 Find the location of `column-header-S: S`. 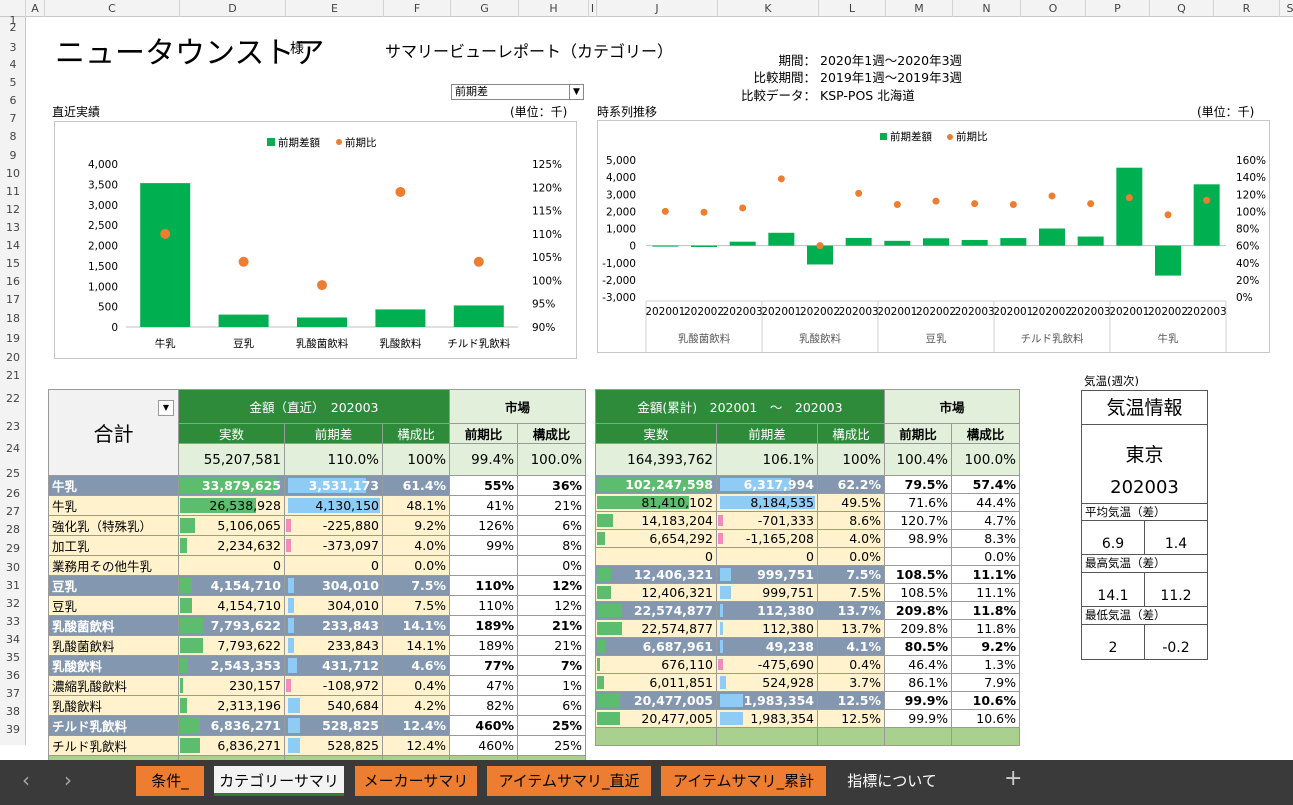

column-header-S: S is located at coordinates (1286, 8).